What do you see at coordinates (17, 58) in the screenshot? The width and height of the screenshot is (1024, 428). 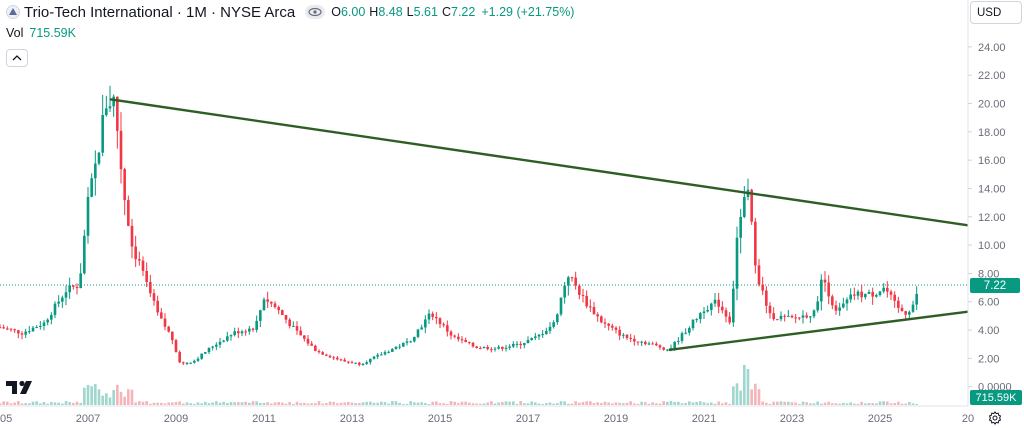 I see `collapse-legend-button` at bounding box center [17, 58].